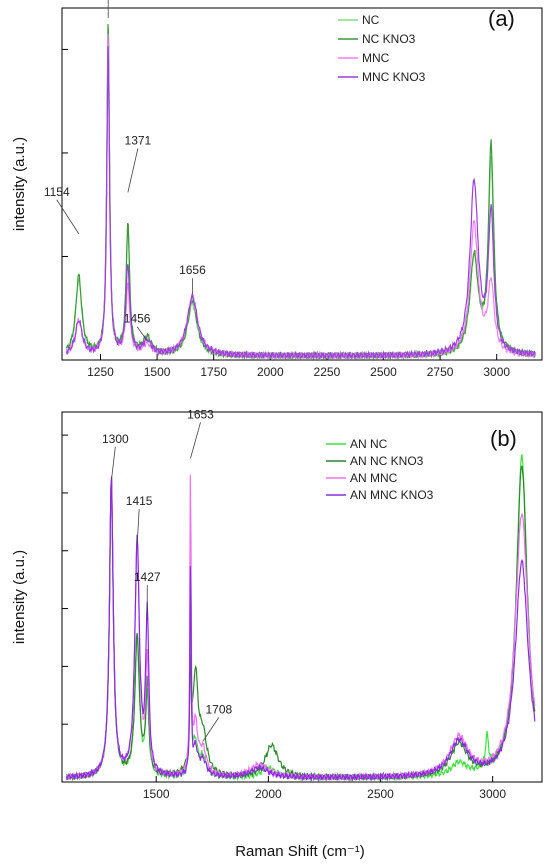  Describe the element at coordinates (219, 709) in the screenshot. I see `peak-annotation-1708: 1708` at that location.